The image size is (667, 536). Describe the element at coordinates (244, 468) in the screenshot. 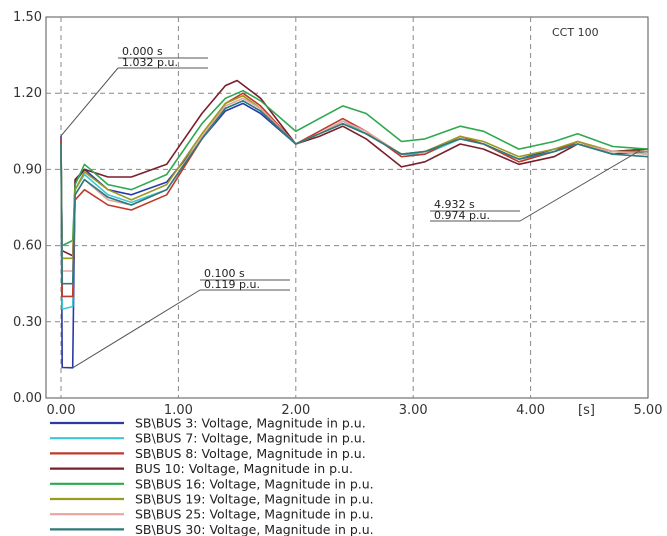

I see `legend-label: BUS 10: Voltage, Magnitude in p.u.` at that location.